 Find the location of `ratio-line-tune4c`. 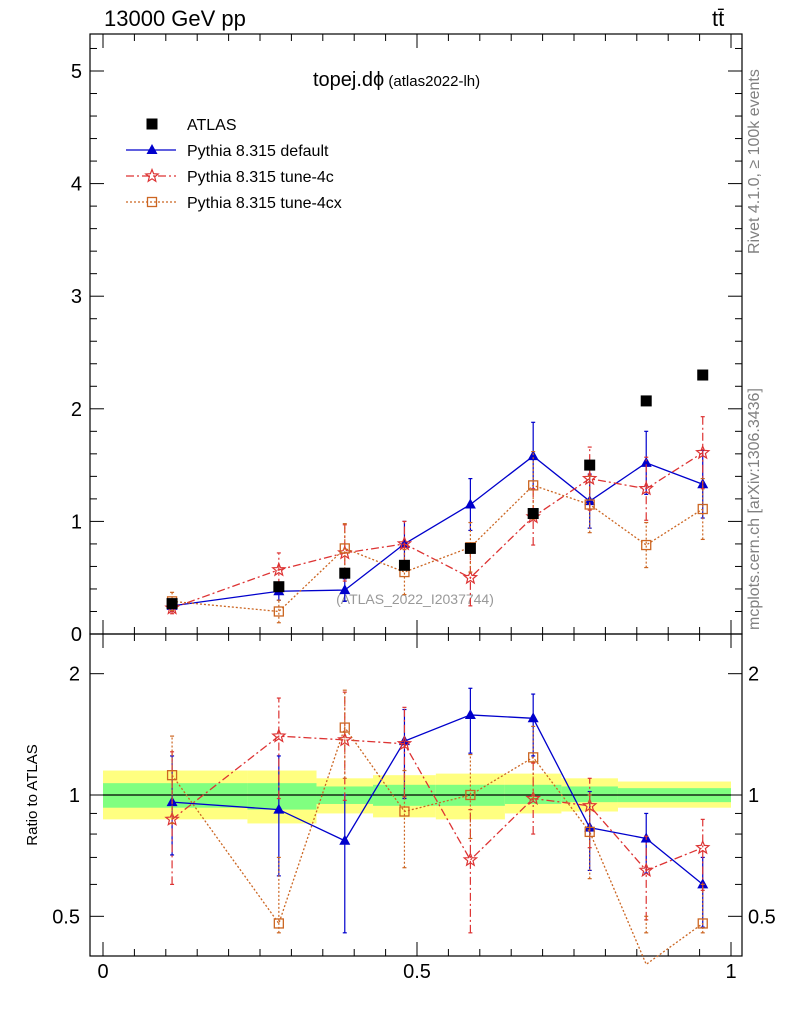

ratio-line-tune4c is located at coordinates (437, 803).